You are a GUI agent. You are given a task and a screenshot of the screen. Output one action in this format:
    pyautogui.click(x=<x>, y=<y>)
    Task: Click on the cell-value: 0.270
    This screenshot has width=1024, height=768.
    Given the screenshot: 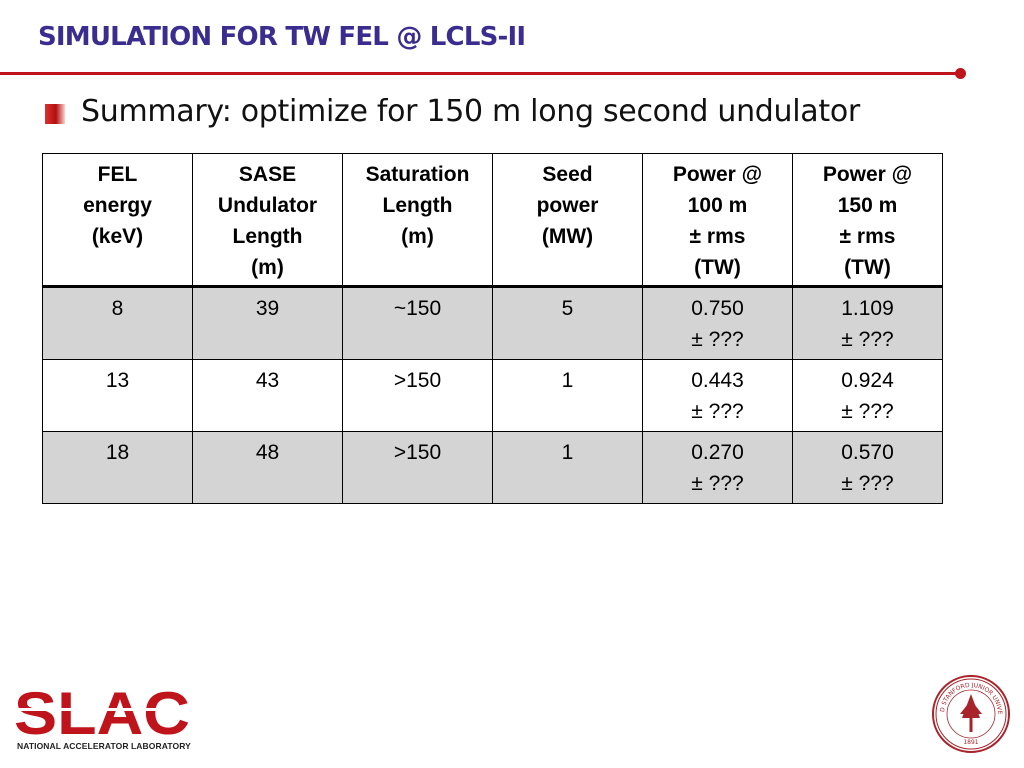 What is the action you would take?
    pyautogui.click(x=717, y=452)
    